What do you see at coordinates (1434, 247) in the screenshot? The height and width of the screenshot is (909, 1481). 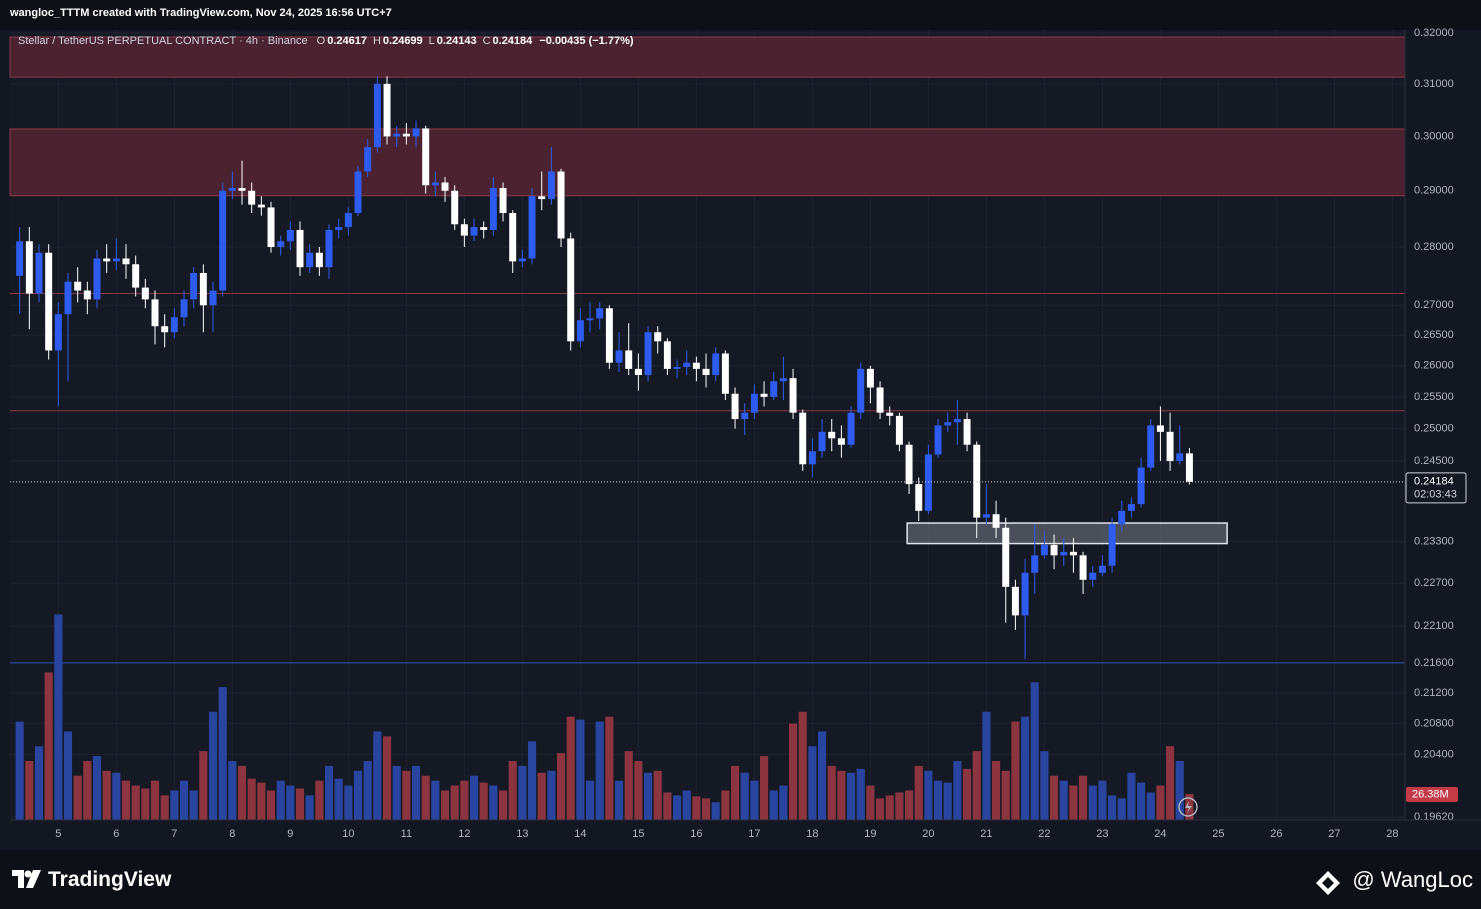 I see `y-tick-label: 0.28000` at bounding box center [1434, 247].